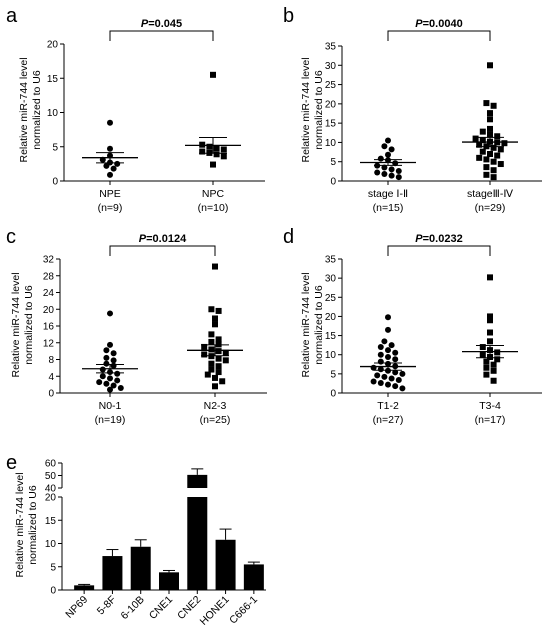 The width and height of the screenshot is (550, 640). I want to click on category-n-label: (n=29), so click(490, 208).